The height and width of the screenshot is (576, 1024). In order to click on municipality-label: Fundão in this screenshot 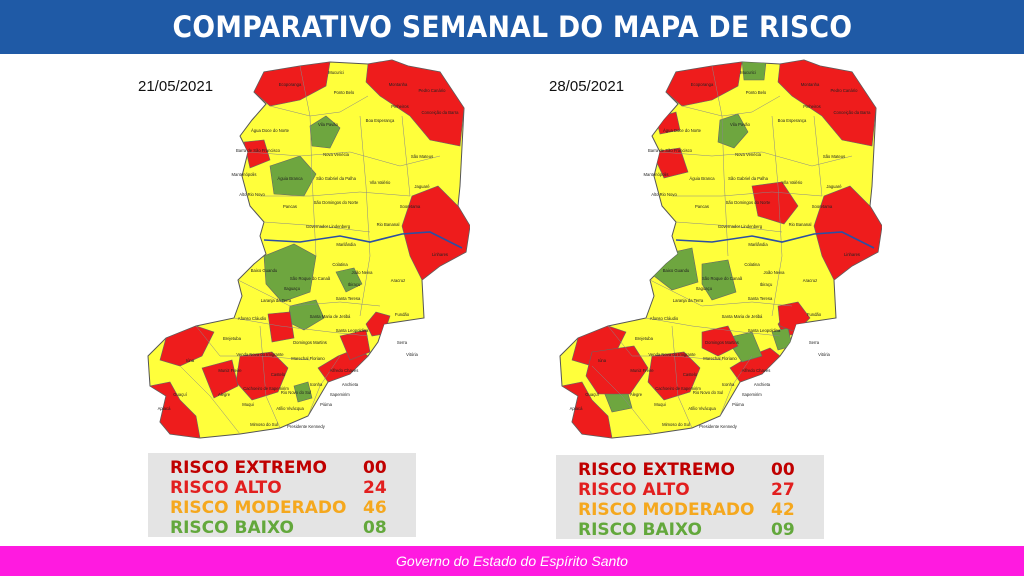, I will do `click(402, 314)`.